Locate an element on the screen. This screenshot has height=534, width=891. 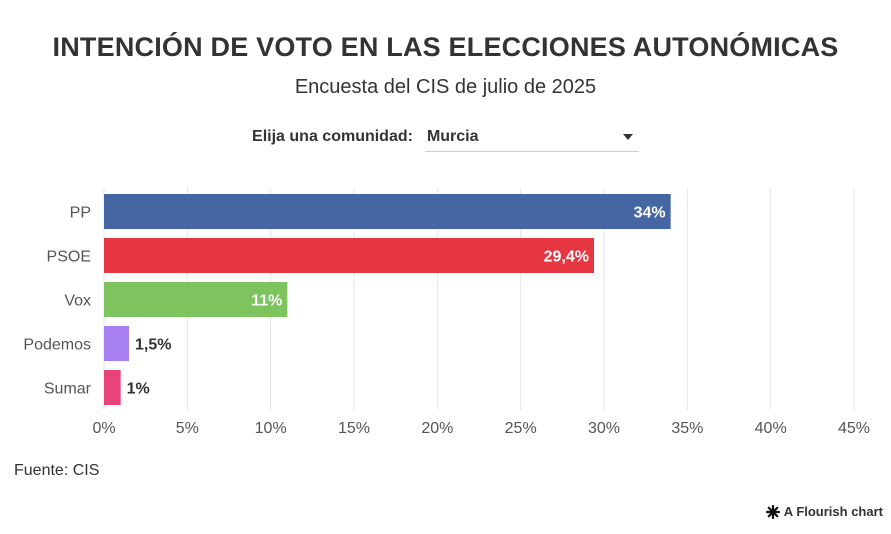
data-label: 1% is located at coordinates (138, 389).